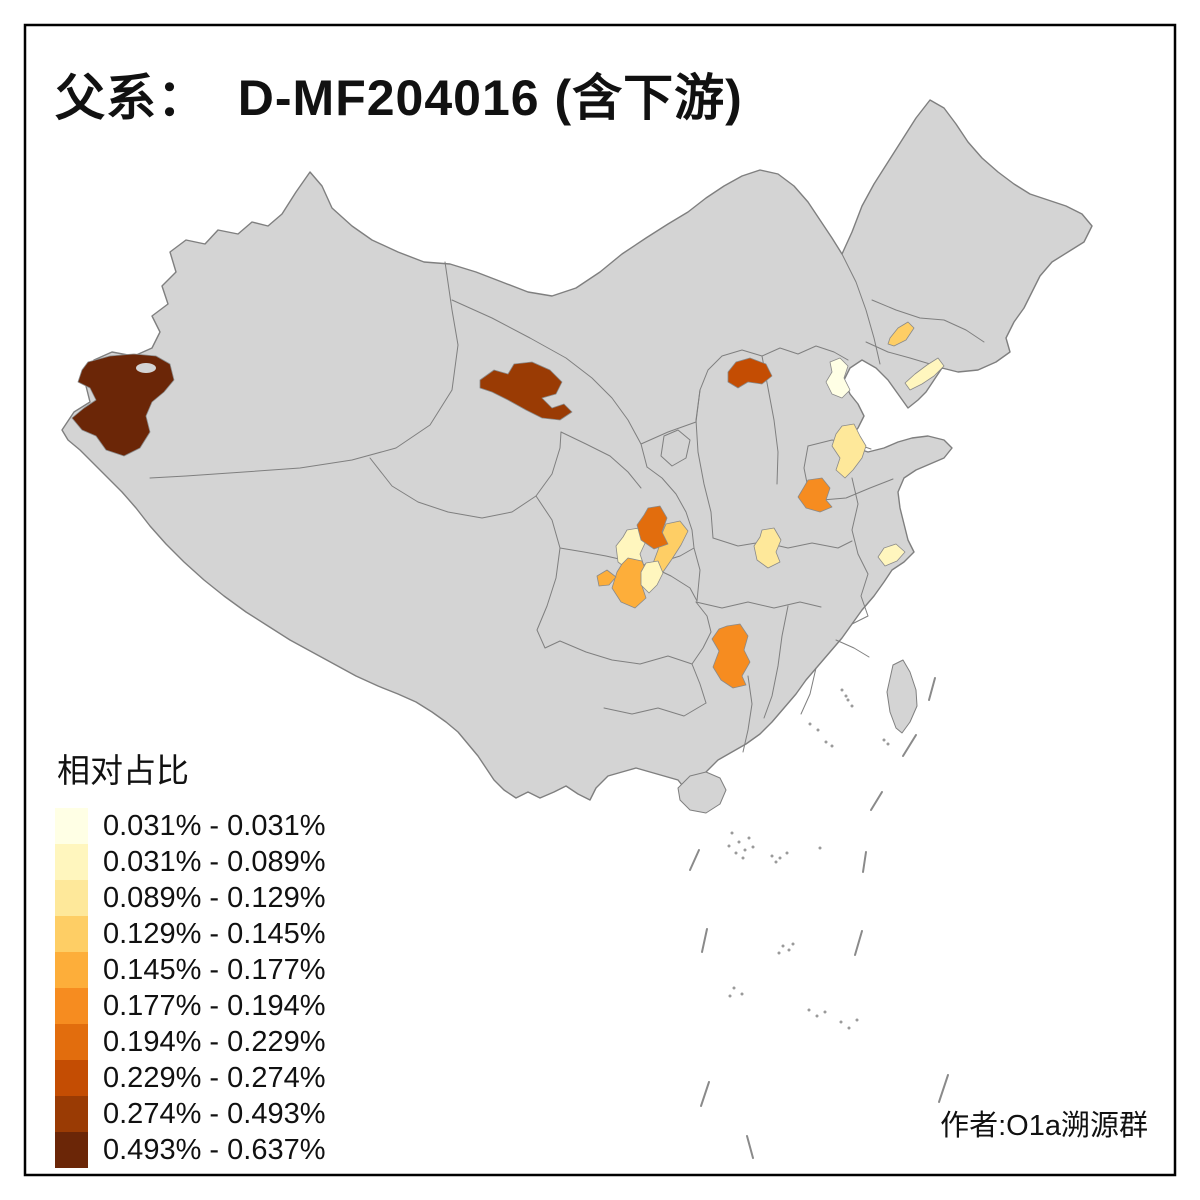  Describe the element at coordinates (214, 970) in the screenshot. I see `legend-label: 0.145% - 0.177%` at that location.